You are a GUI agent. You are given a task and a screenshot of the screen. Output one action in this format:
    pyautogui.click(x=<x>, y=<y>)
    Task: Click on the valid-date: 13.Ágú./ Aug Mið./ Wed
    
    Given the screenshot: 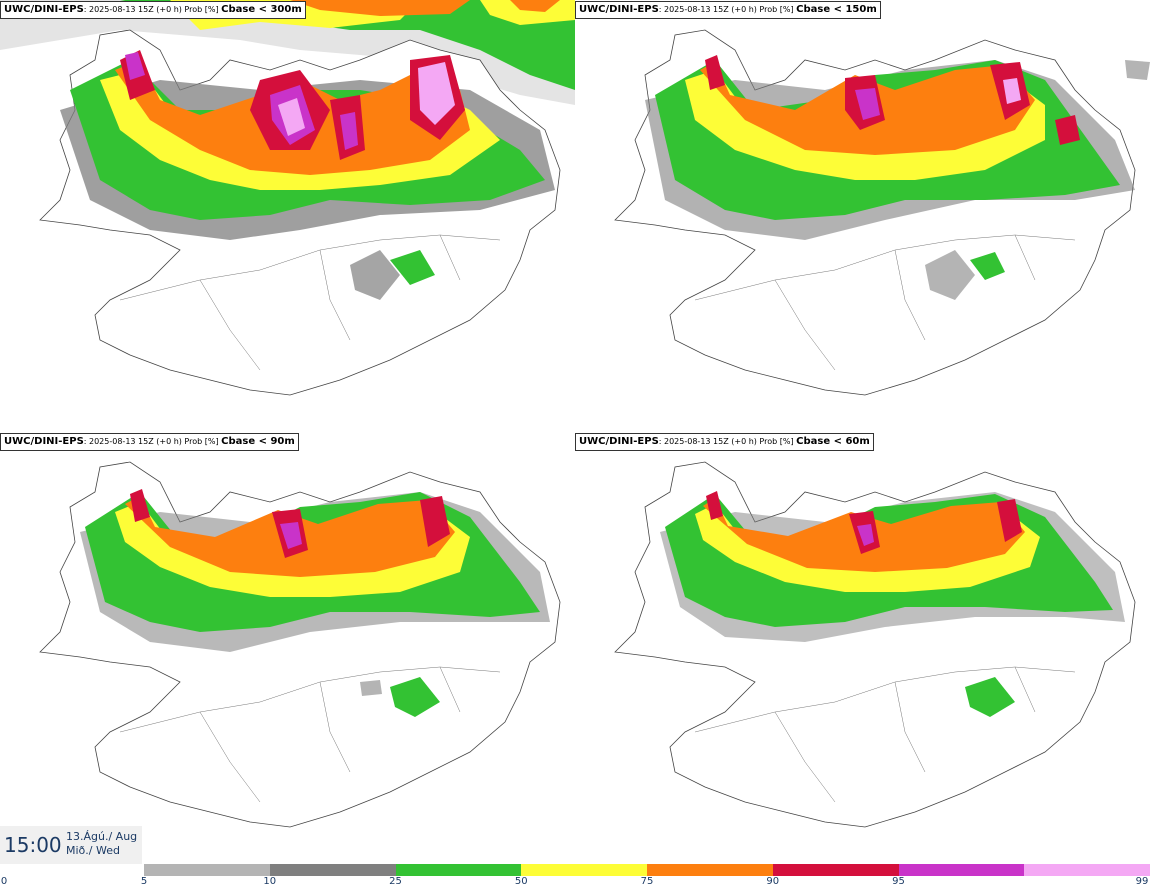 What is the action you would take?
    pyautogui.click(x=101, y=844)
    